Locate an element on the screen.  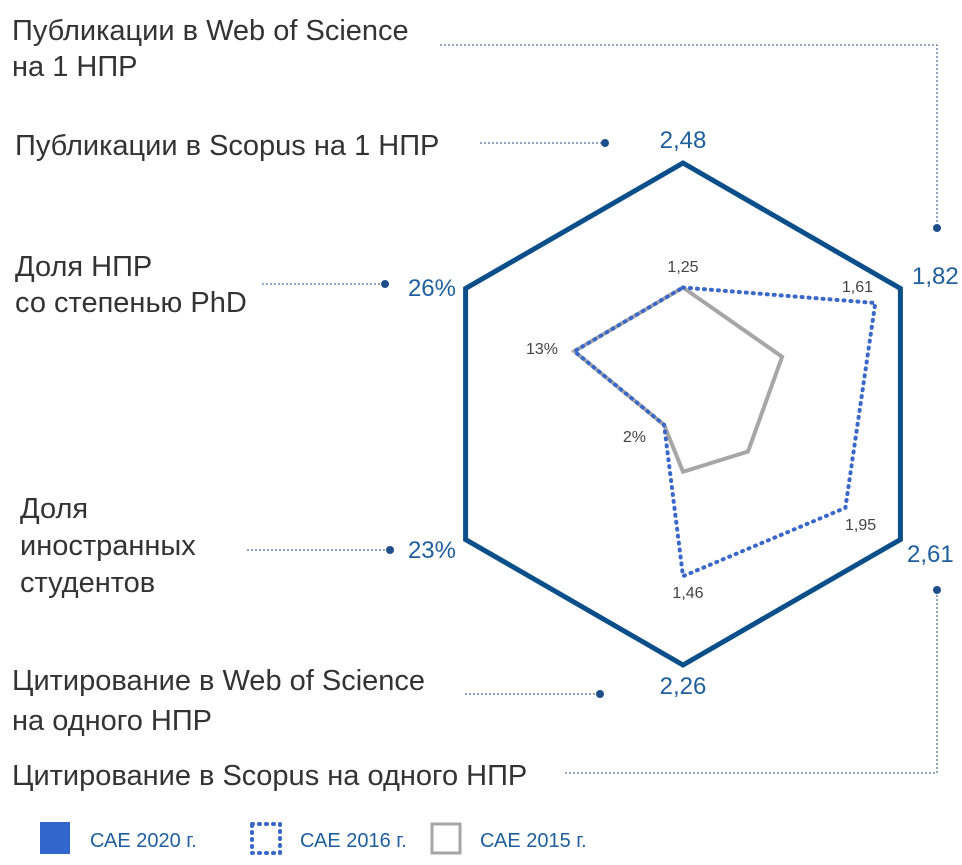
value-label: 23% is located at coordinates (432, 550).